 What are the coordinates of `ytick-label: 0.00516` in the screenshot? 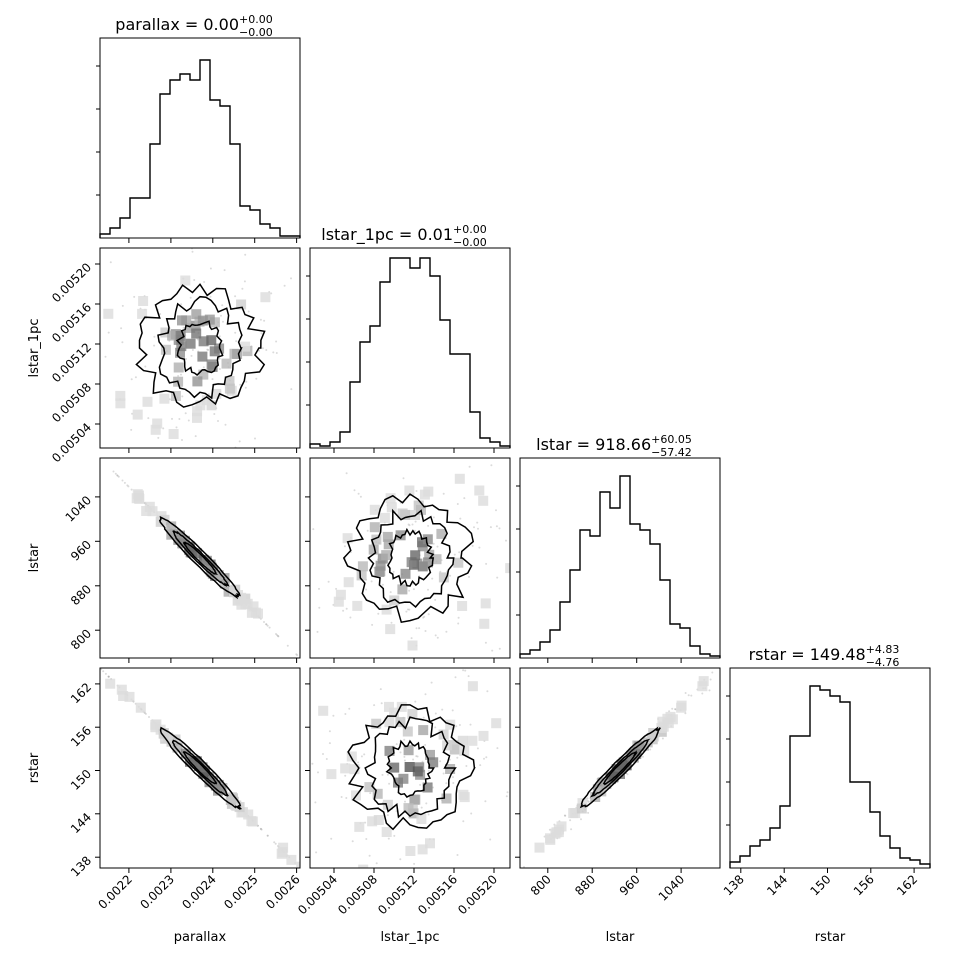 It's located at (71, 322).